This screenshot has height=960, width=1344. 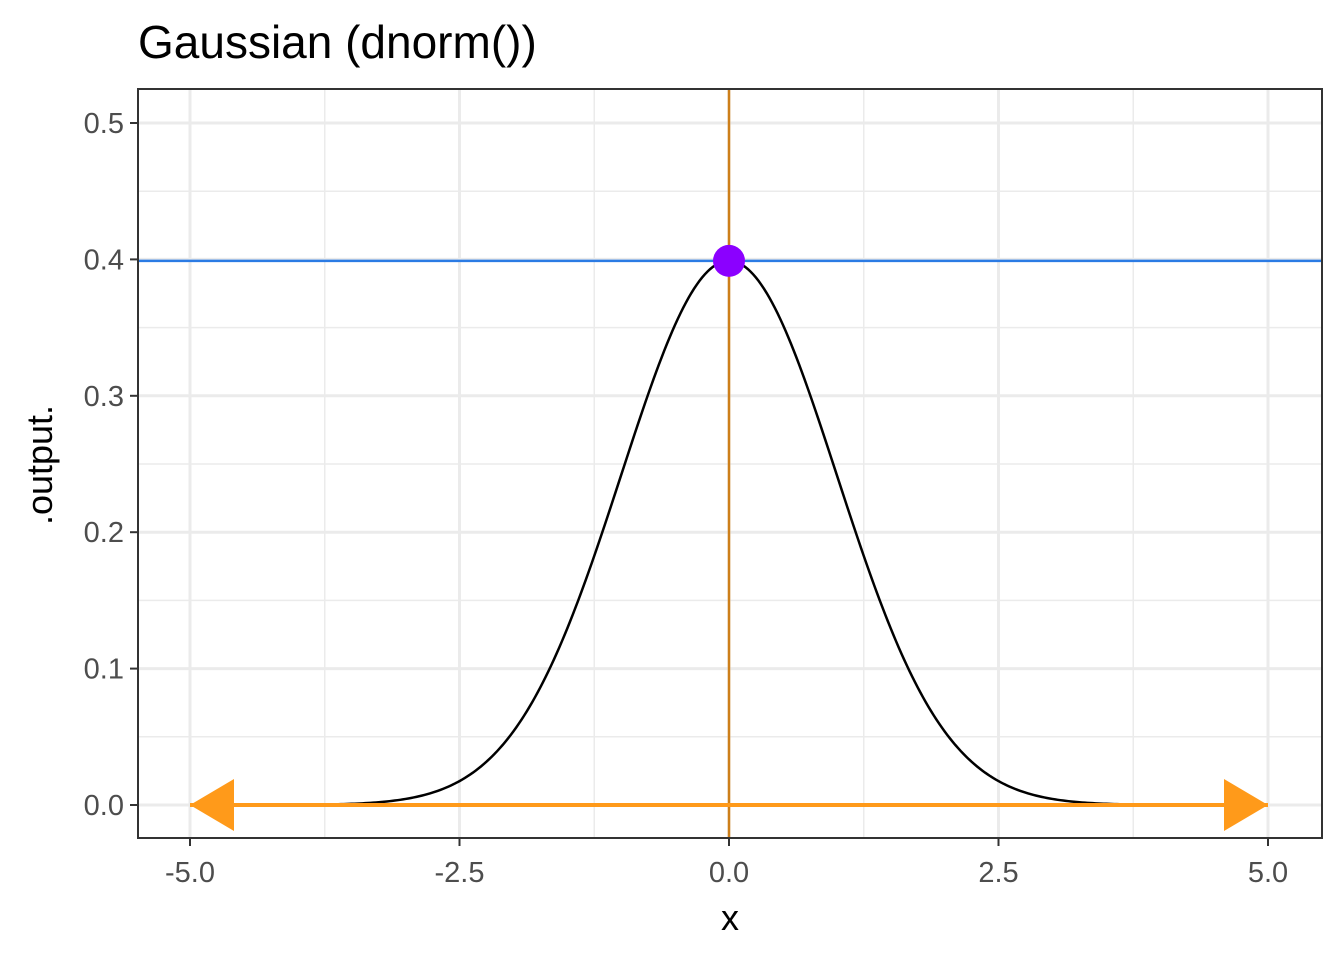 I want to click on y-tick-label: 0.5, so click(x=104, y=124).